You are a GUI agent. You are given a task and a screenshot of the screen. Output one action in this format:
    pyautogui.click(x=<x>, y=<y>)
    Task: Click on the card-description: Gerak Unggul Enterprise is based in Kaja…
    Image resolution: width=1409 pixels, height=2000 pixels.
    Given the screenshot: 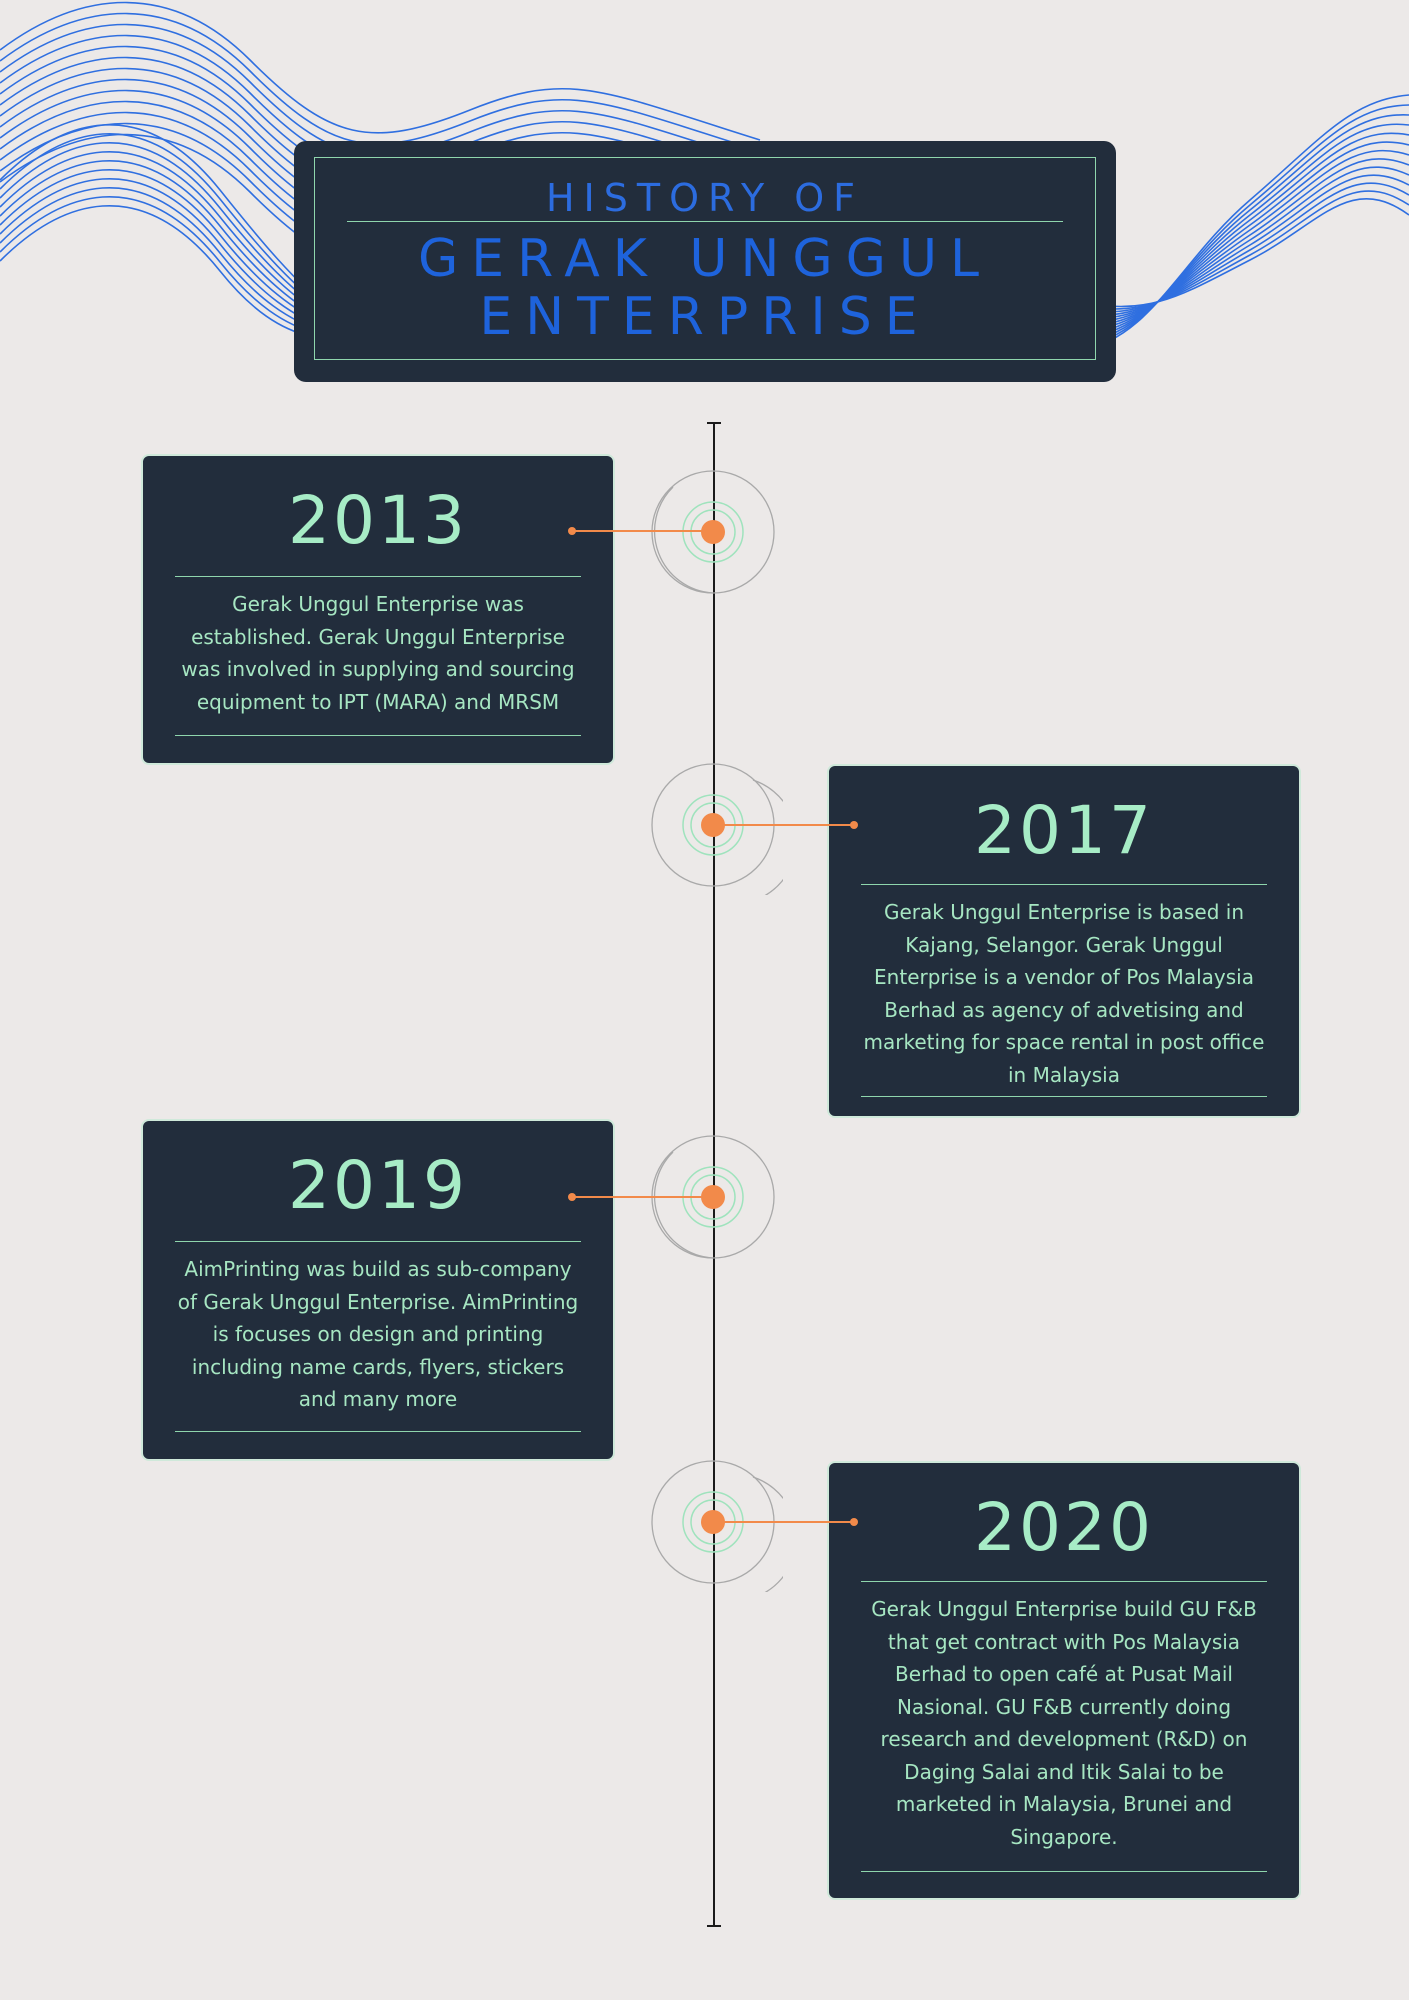 What is the action you would take?
    pyautogui.click(x=1064, y=993)
    